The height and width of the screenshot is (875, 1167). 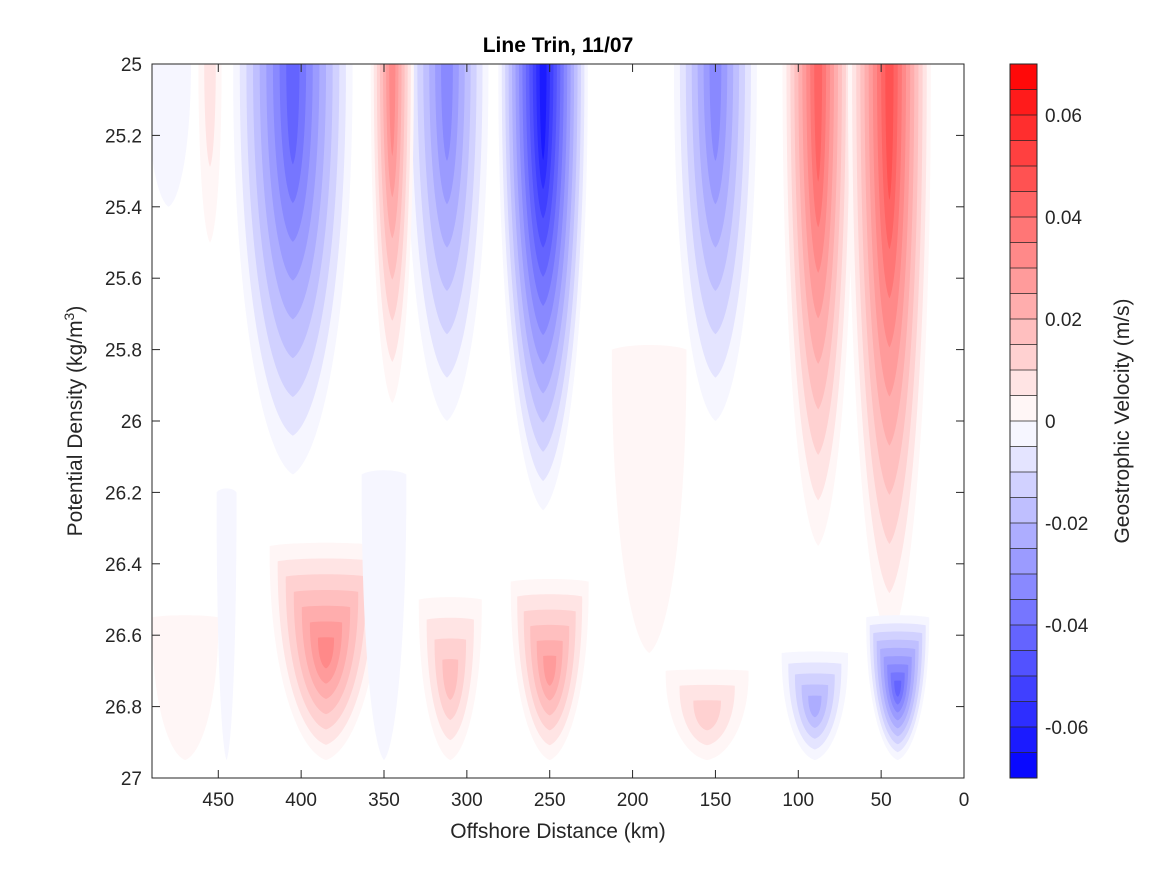 What do you see at coordinates (1066, 728) in the screenshot?
I see `colorbar-tick-label: -0.06` at bounding box center [1066, 728].